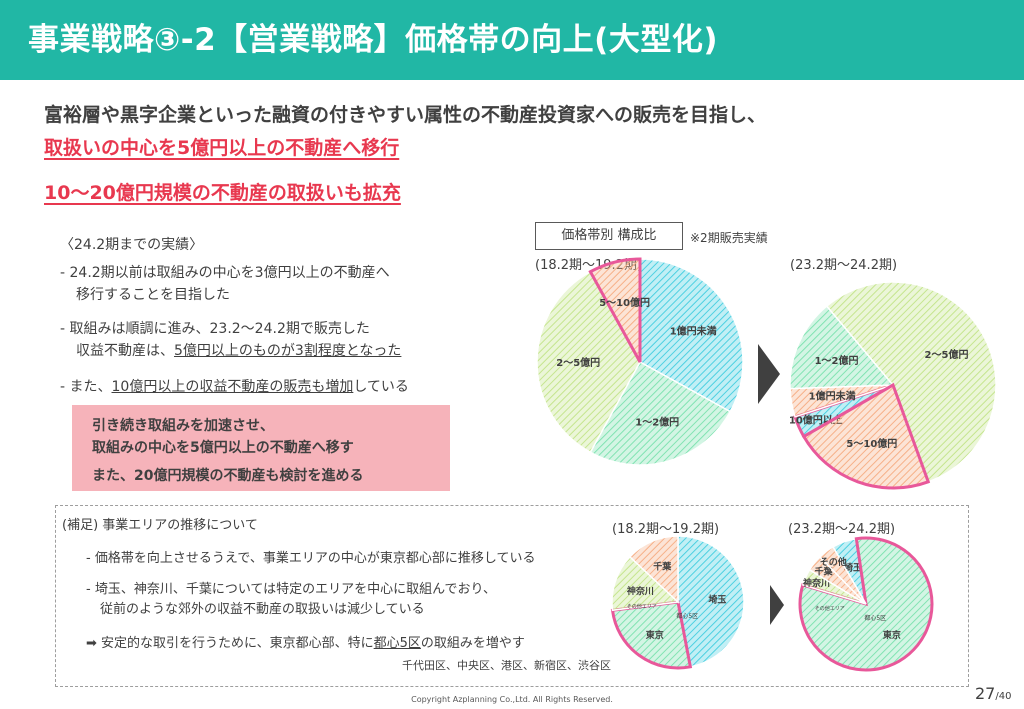 This screenshot has height=709, width=1024. Describe the element at coordinates (578, 362) in the screenshot. I see `pie-slice-label-2: 2〜5億円` at that location.